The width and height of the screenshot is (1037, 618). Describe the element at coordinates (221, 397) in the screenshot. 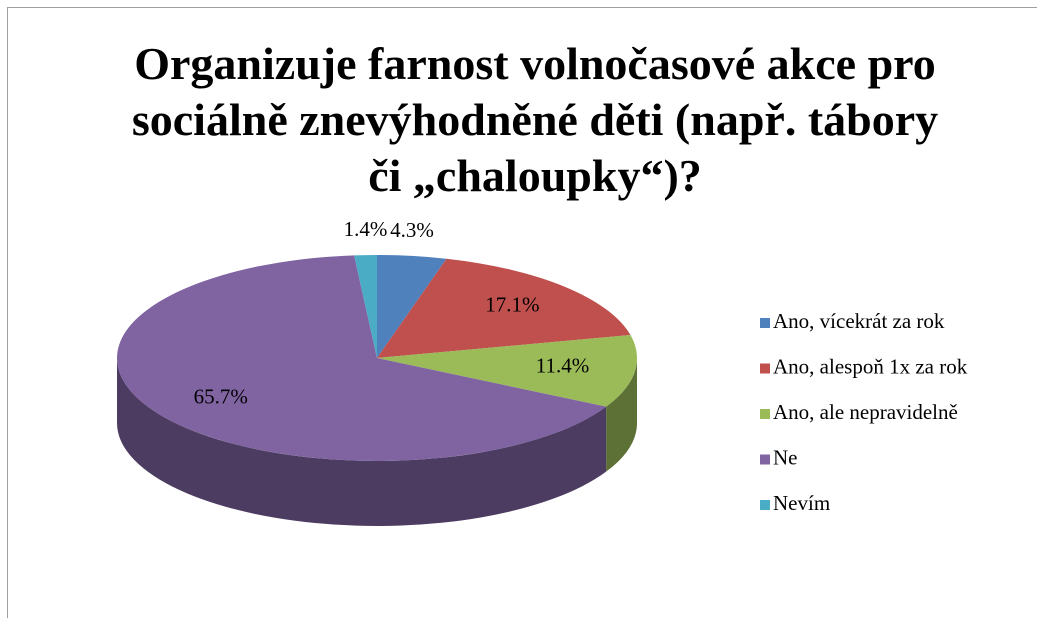

I see `data-label: 65.7%` at that location.